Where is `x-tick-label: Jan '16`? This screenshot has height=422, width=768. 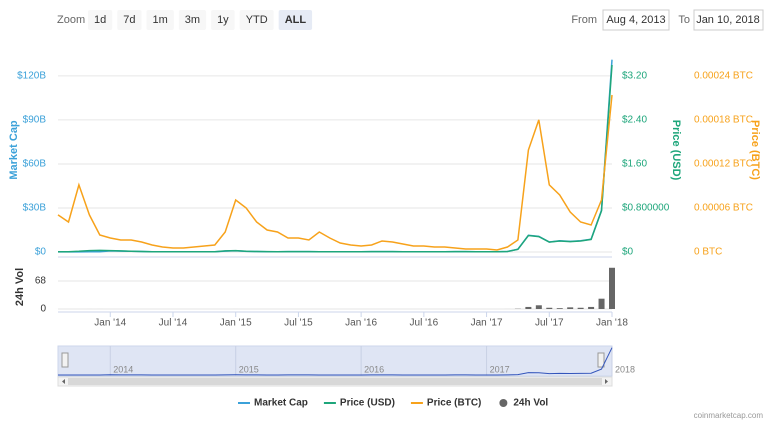 x-tick-label: Jan '16 is located at coordinates (361, 323).